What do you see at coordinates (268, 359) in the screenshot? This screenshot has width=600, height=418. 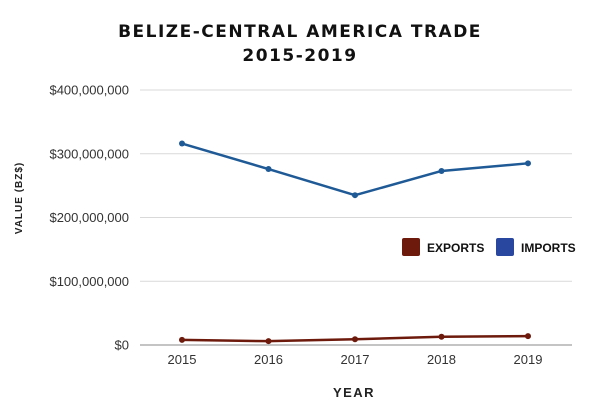 I see `x-tick-label: 2016` at bounding box center [268, 359].